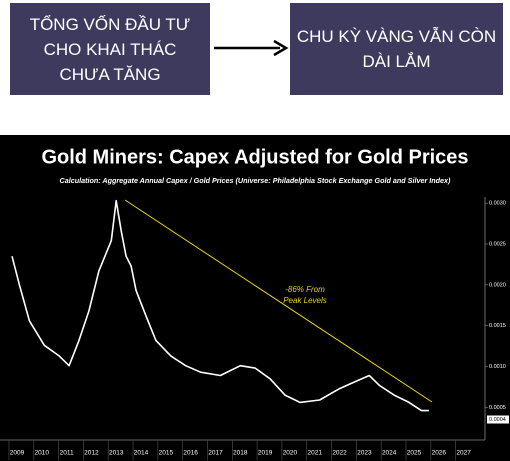 The image size is (510, 461). I want to click on x-tick-label: 2027, so click(463, 453).